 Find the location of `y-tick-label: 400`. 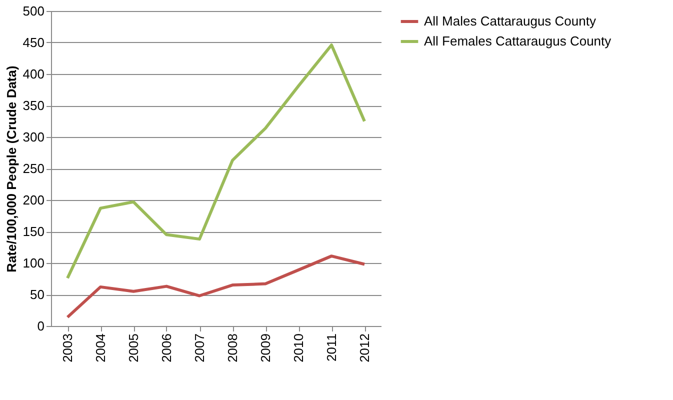

y-tick-label: 400 is located at coordinates (33, 74).